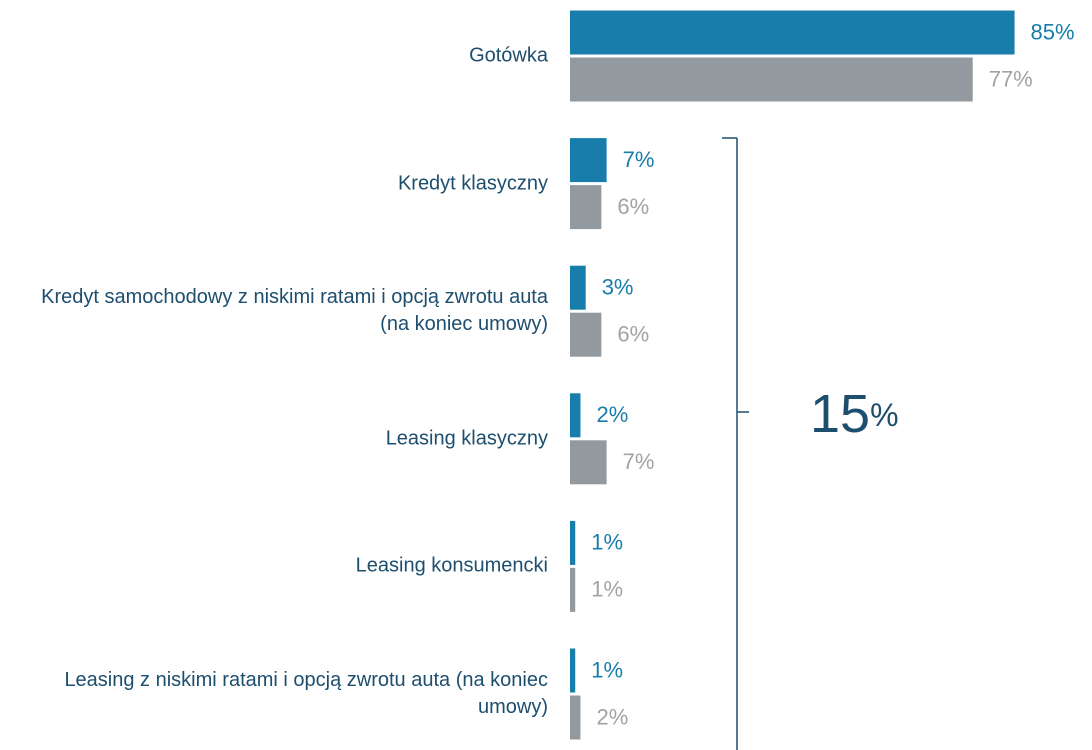  Describe the element at coordinates (884, 415) in the screenshot. I see `annotation-unit: %` at that location.